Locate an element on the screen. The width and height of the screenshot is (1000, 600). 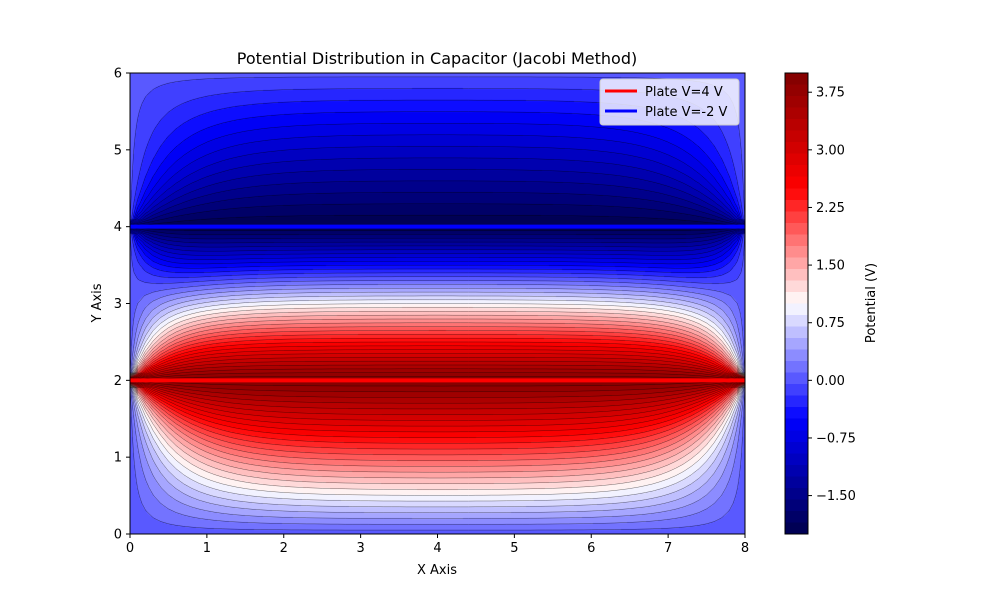
legend: Plate V=4 V Plate V=-2 V is located at coordinates (669, 102).